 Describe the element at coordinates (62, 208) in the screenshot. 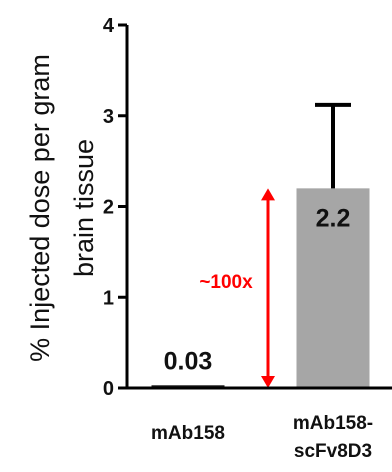

I see `y-axis-title: % Injected dose per gram brain tissue` at that location.